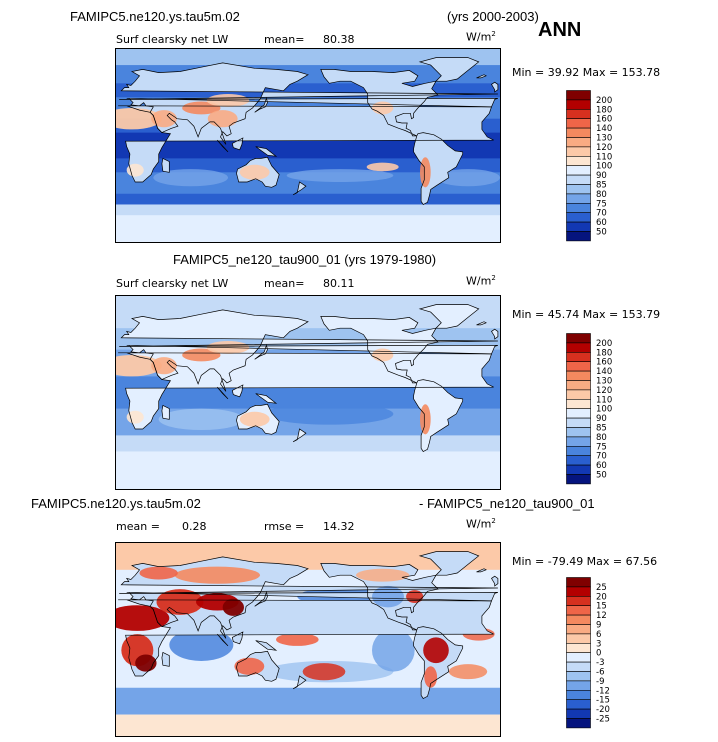  Describe the element at coordinates (601, 607) in the screenshot. I see `panel3-colorbar-label: 15` at that location.